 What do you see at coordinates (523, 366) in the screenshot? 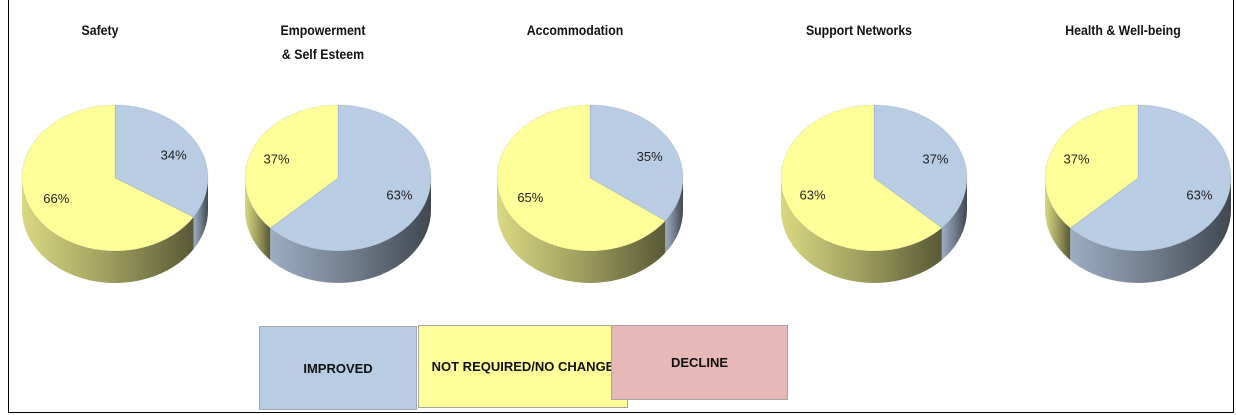
I see `legend-item: NOT REQUIRED/NO CHANGE` at bounding box center [523, 366].